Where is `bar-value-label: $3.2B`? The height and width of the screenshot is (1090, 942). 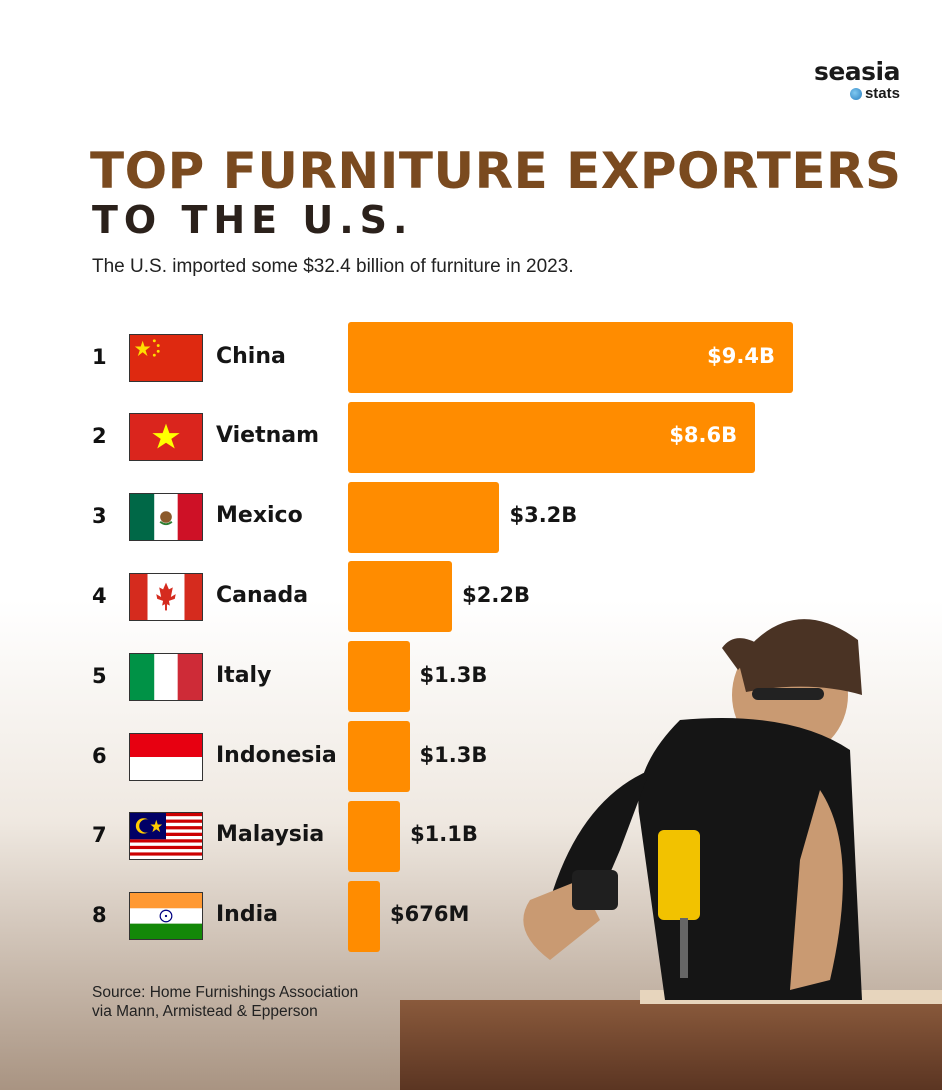 bar-value-label: $3.2B is located at coordinates (543, 515).